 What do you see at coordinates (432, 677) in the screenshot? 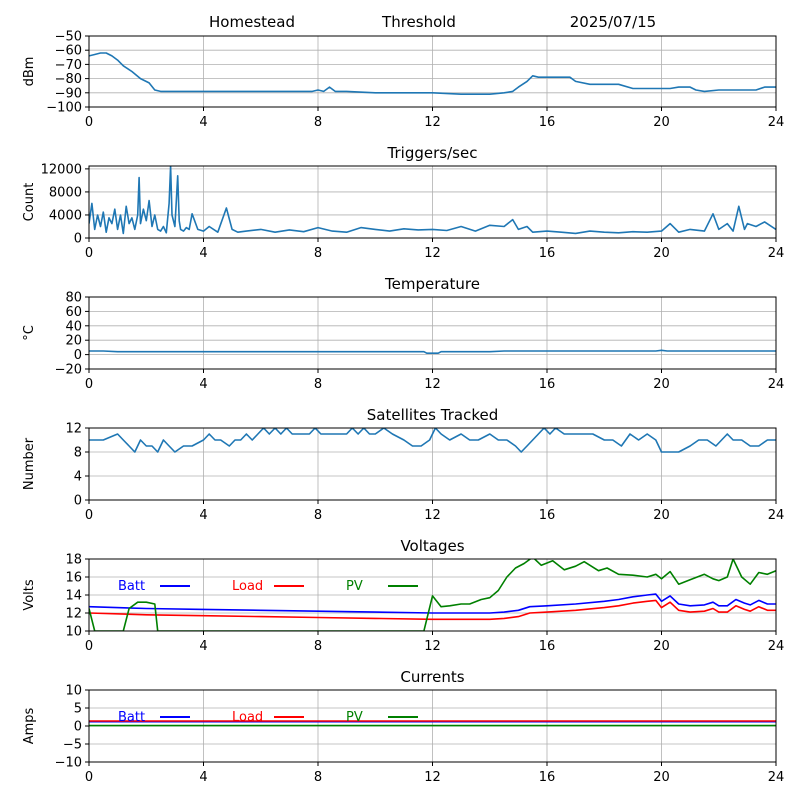
I see `panel-title: Currents` at bounding box center [432, 677].